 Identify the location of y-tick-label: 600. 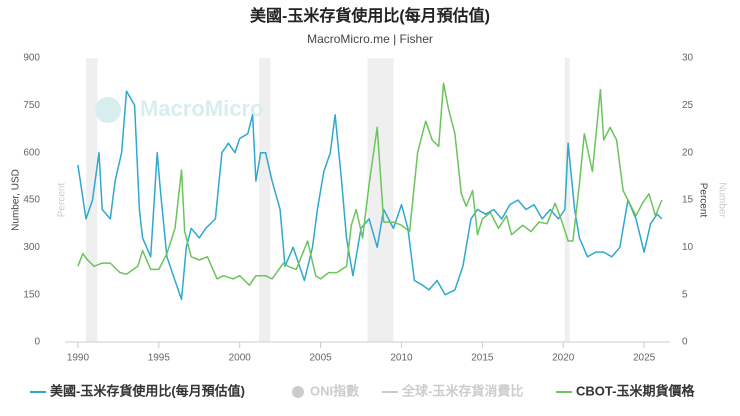
(31, 152).